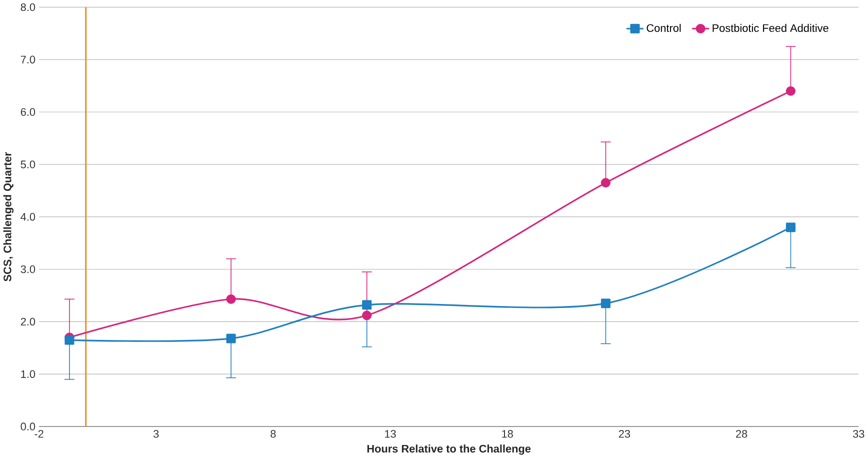 This screenshot has width=868, height=458. I want to click on x-tick-label: -2, so click(39, 434).